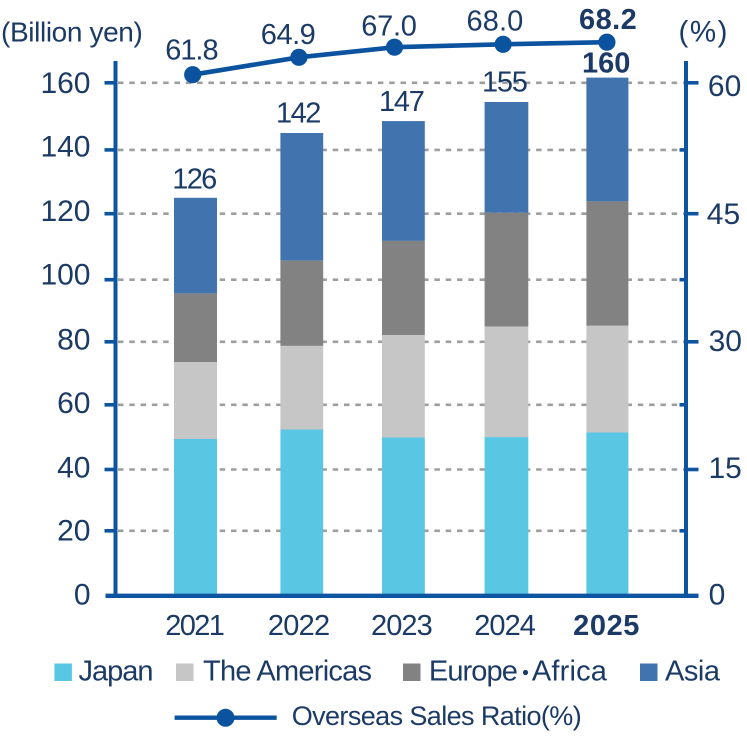 Image resolution: width=747 pixels, height=738 pixels. What do you see at coordinates (288, 35) in the screenshot?
I see `svg-text: 64.9` at bounding box center [288, 35].